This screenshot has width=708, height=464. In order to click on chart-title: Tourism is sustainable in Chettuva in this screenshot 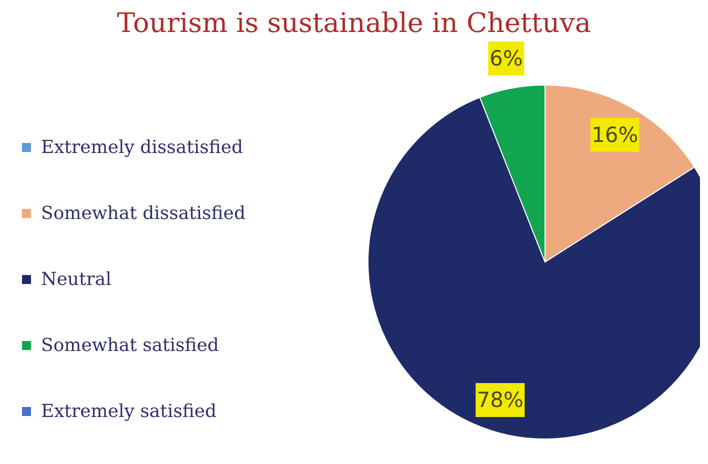, I will do `click(354, 23)`.